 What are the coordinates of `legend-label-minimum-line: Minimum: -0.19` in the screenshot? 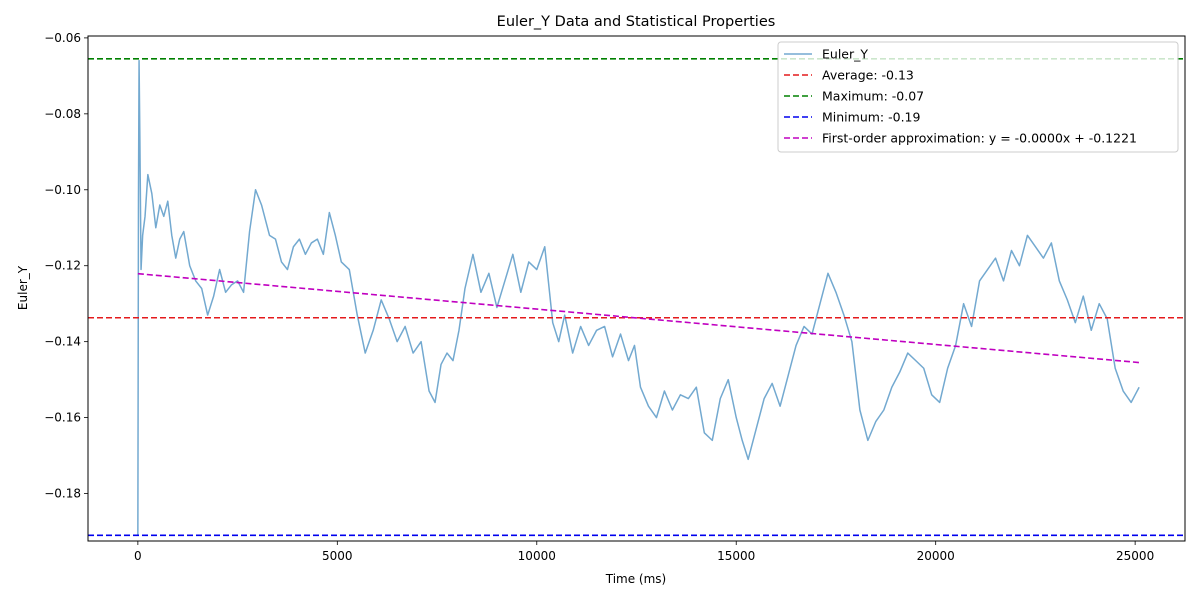 It's located at (871, 117).